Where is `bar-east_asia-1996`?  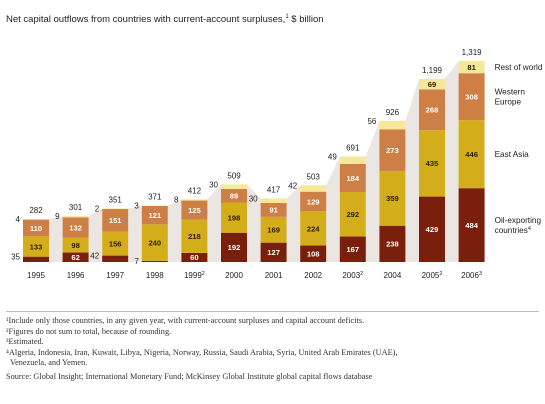
bar-east_asia-1996 is located at coordinates (75, 245).